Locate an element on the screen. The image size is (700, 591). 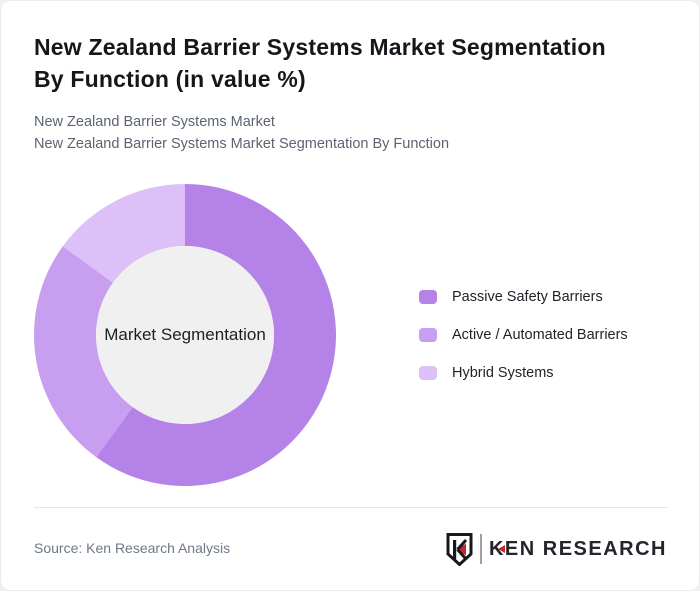
legend-label: Hybrid Systems is located at coordinates (503, 372).